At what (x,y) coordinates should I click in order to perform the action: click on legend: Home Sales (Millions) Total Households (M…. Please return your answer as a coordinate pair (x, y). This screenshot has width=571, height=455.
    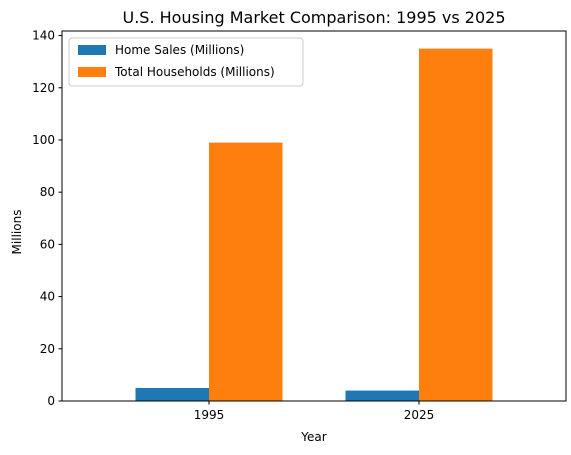
    Looking at the image, I should click on (186, 62).